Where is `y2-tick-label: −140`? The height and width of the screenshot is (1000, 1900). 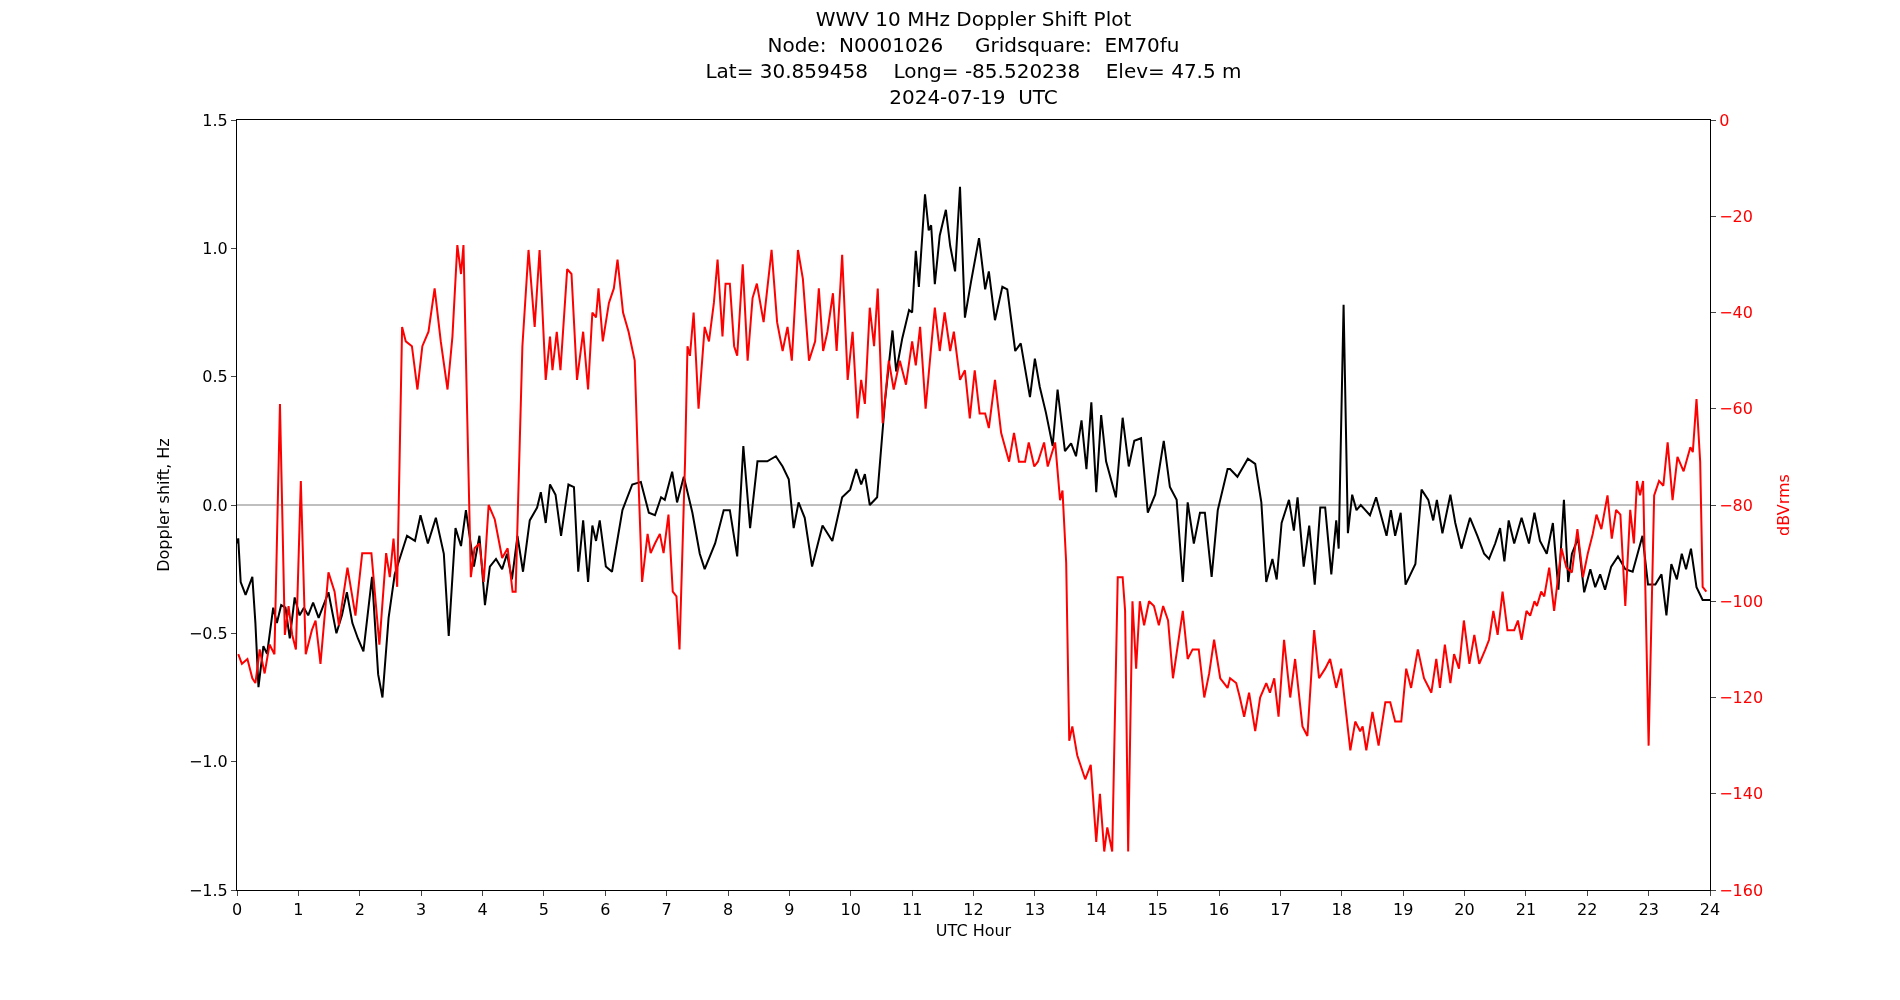
y2-tick-label: −140 is located at coordinates (1741, 794).